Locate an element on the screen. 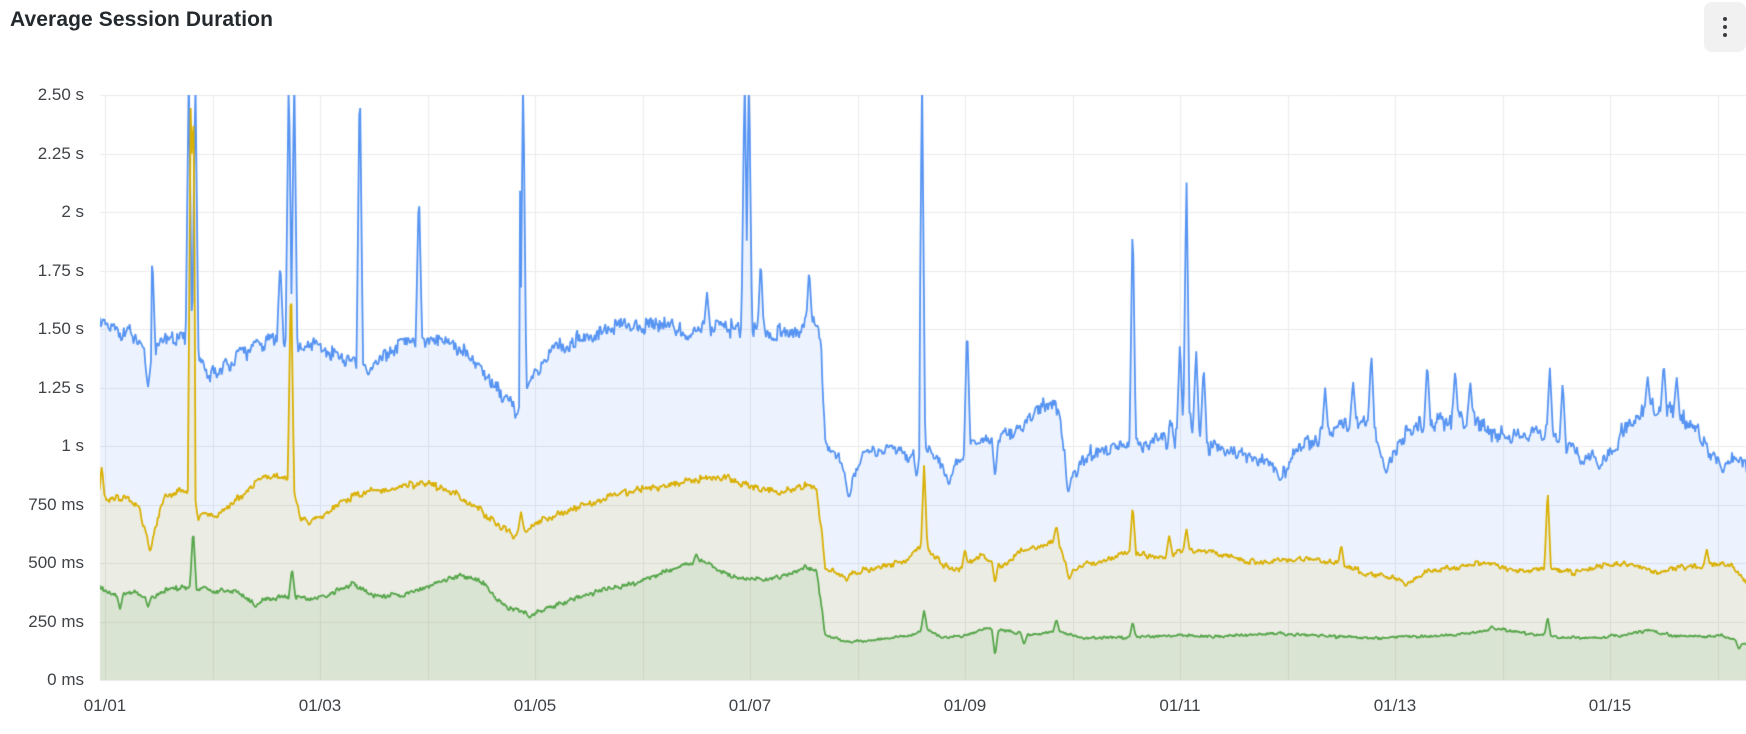 Image resolution: width=1746 pixels, height=734 pixels. x-axis-label: 01/13 is located at coordinates (1395, 705).